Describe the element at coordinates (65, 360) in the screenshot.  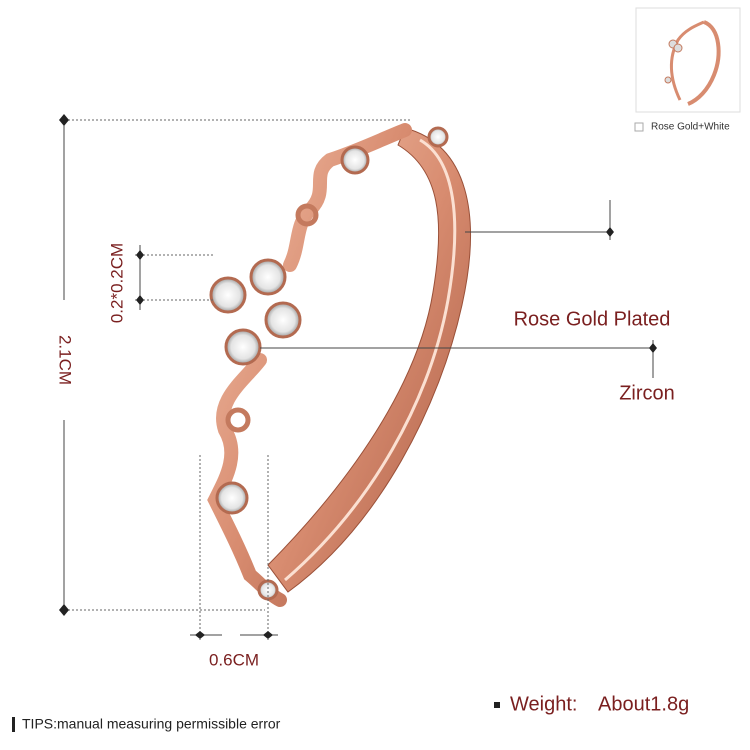
I see `height-label: 2.1CM` at that location.